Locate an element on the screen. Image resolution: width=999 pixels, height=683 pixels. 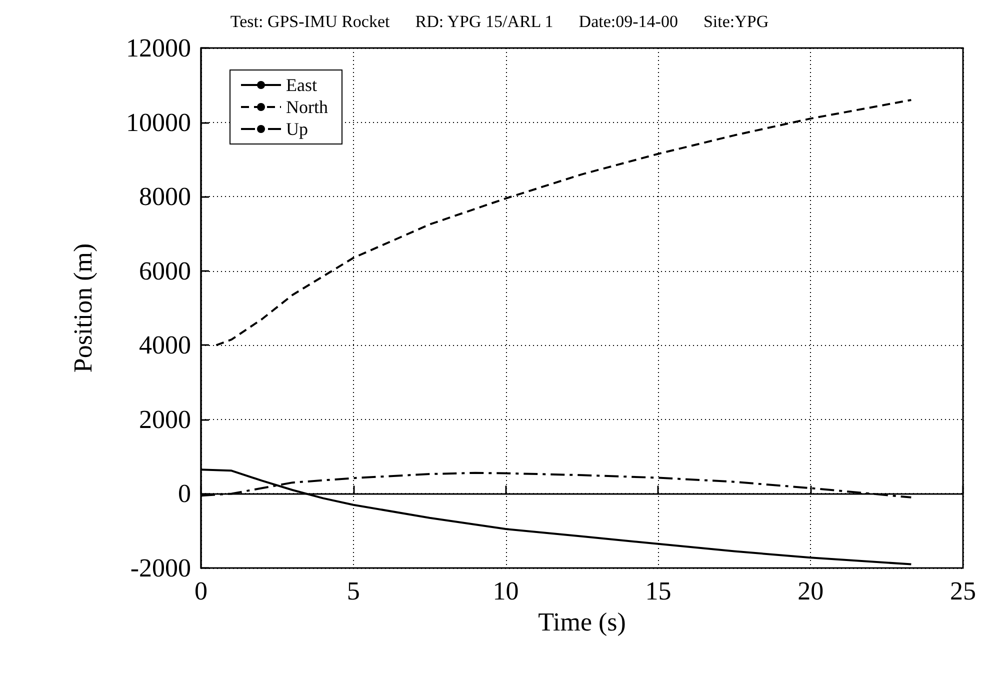
y-tick-label: 8000 is located at coordinates (165, 197).